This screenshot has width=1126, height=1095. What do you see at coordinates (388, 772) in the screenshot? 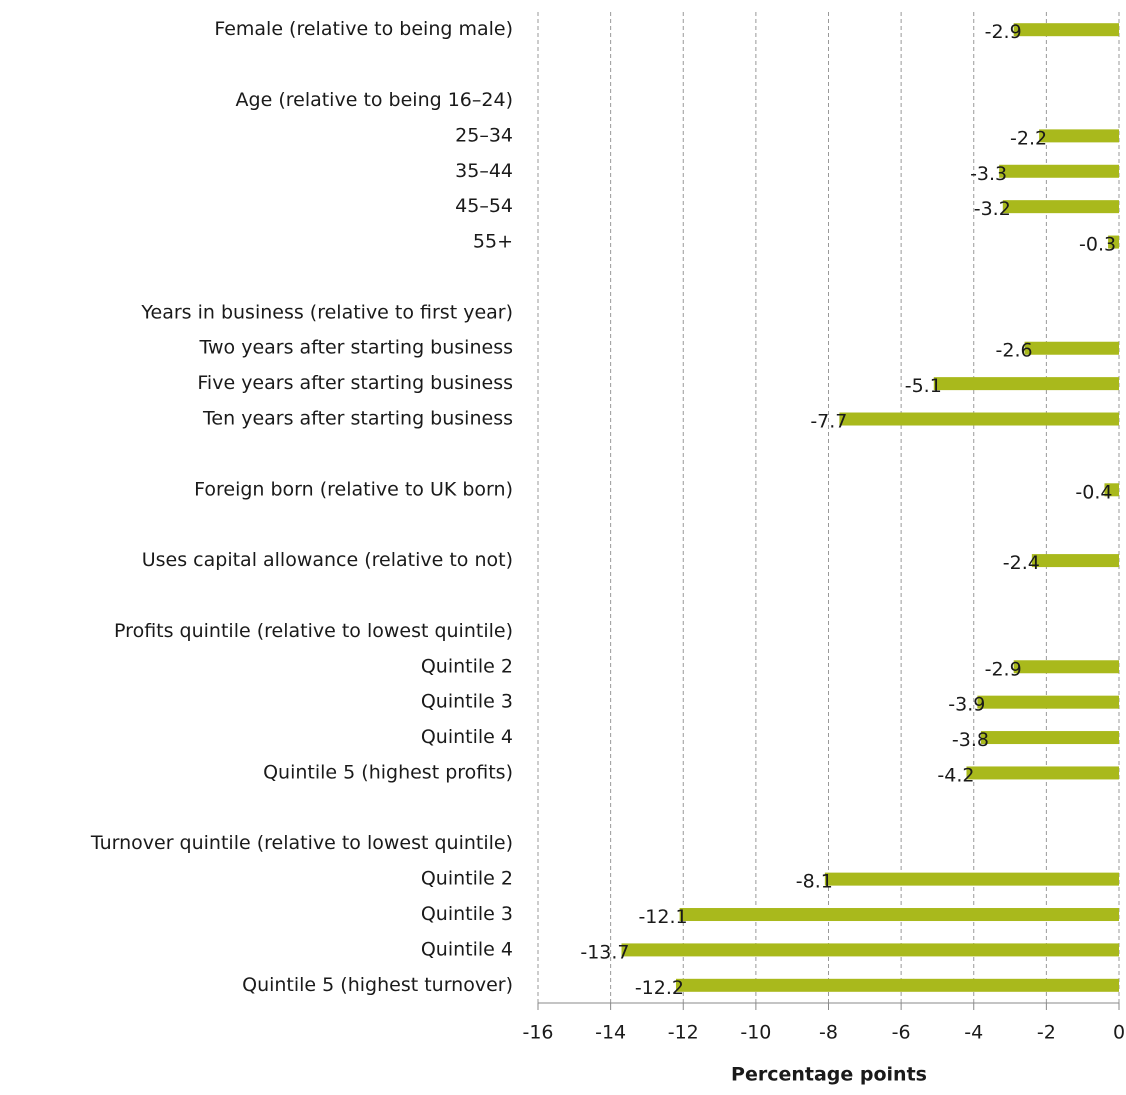
I see `y-tick-label: Quintile 5 (highest profits)` at bounding box center [388, 772].